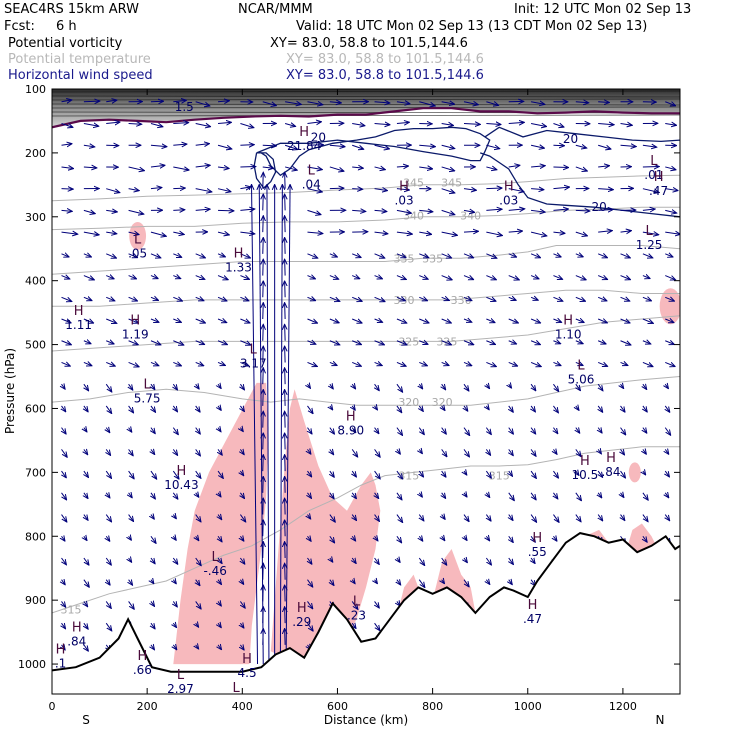 This screenshot has height=740, width=740. I want to click on theta-contour-label: 315, so click(71, 610).